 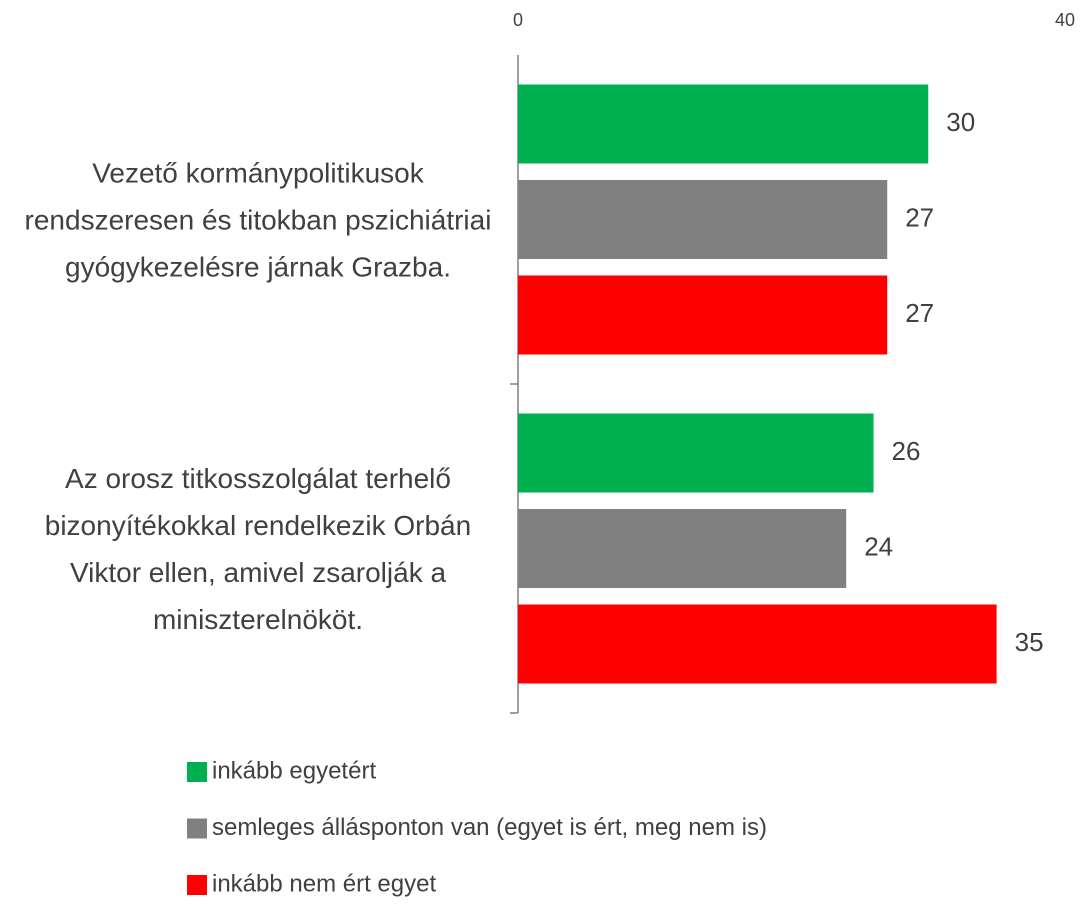 What do you see at coordinates (1029, 642) in the screenshot?
I see `data-label: 35` at bounding box center [1029, 642].